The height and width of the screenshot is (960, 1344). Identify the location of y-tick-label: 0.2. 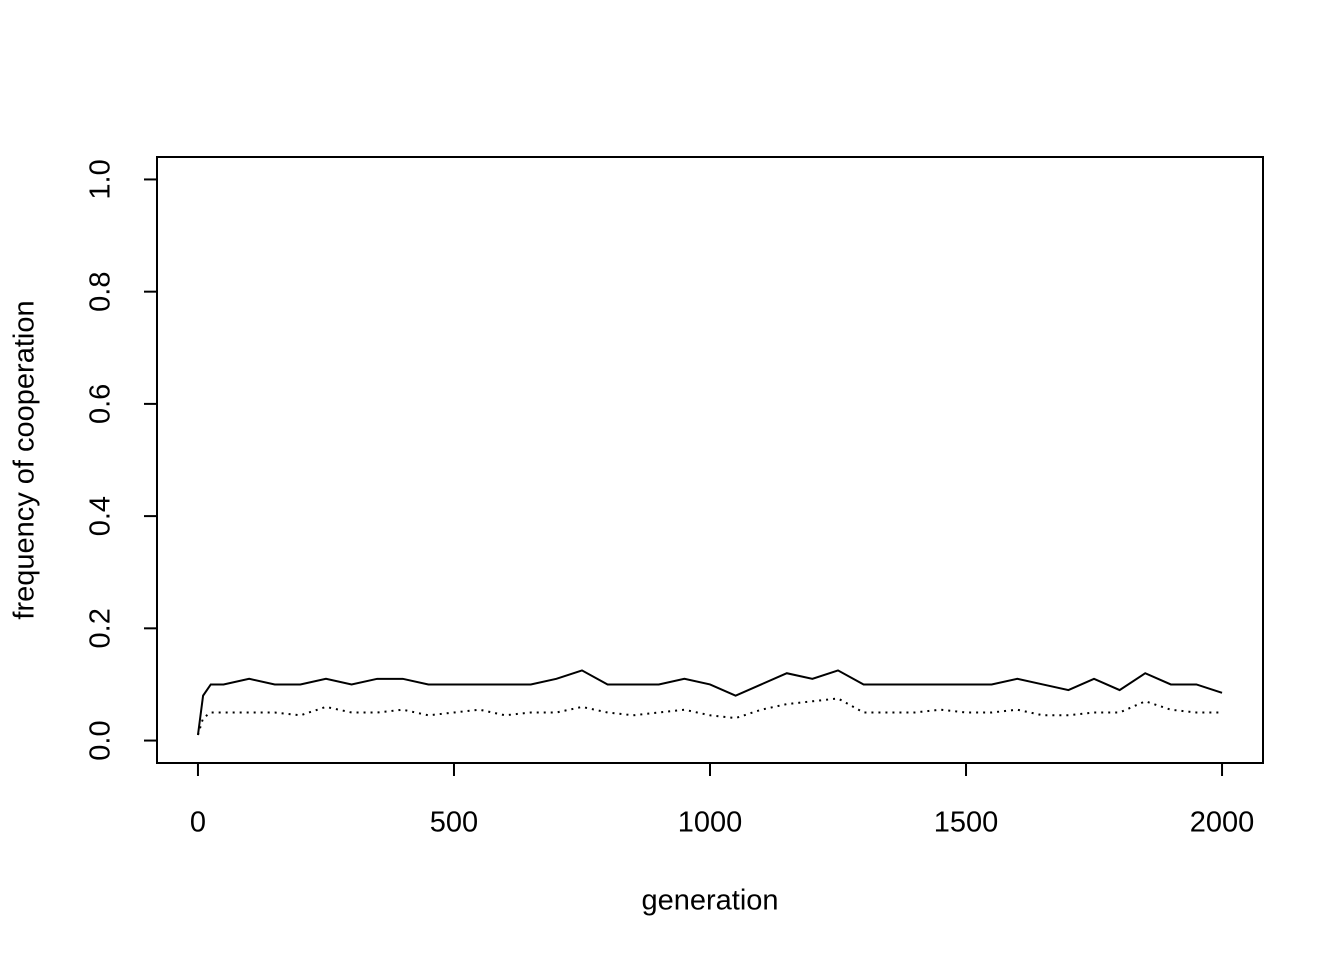
(101, 628).